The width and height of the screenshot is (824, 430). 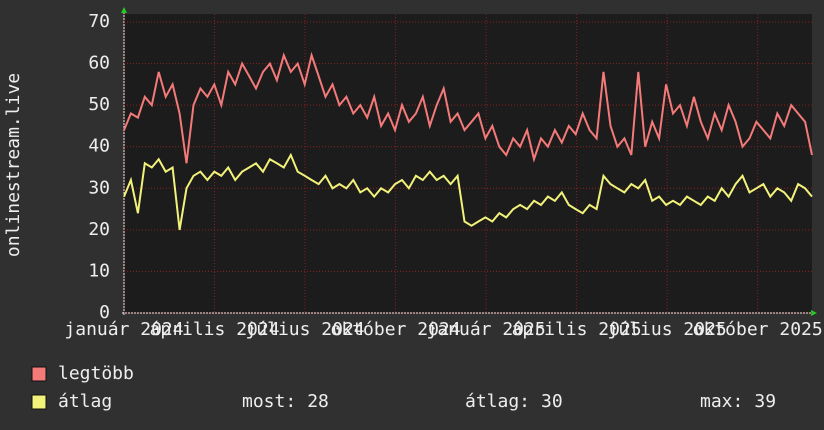 I want to click on stat-label: átlag:, so click(x=497, y=401).